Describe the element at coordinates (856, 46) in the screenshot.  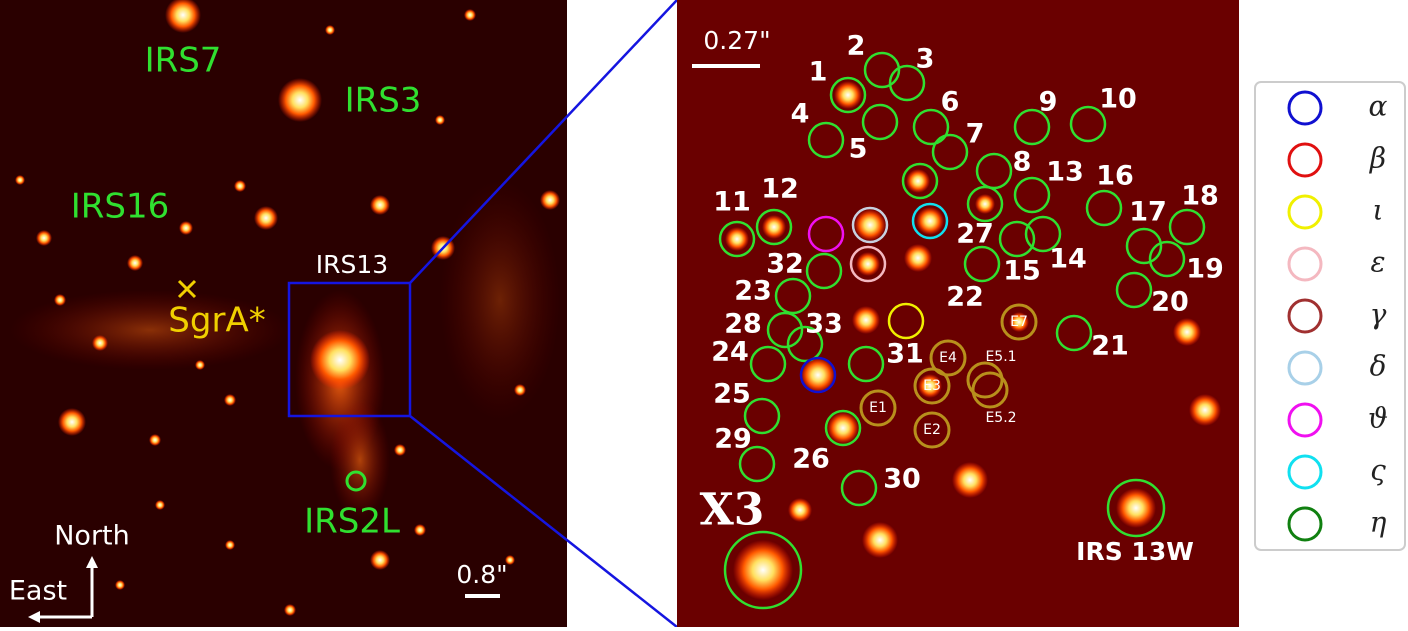
I see `source-number: 2` at that location.